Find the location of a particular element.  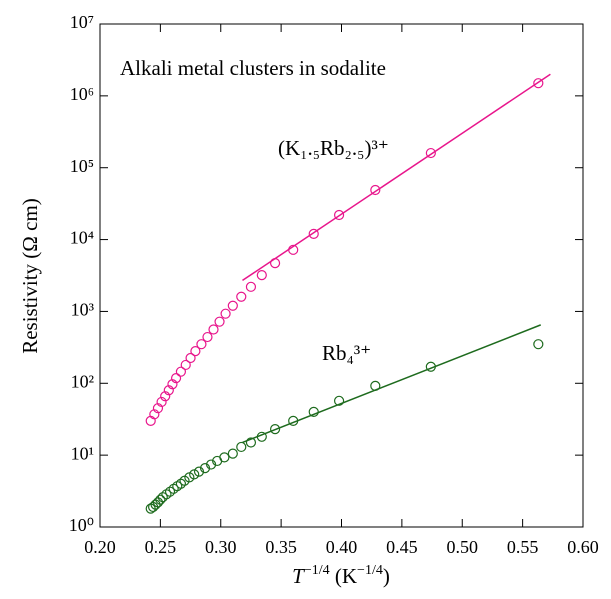

x-axis-label-part: ) is located at coordinates (386, 576).